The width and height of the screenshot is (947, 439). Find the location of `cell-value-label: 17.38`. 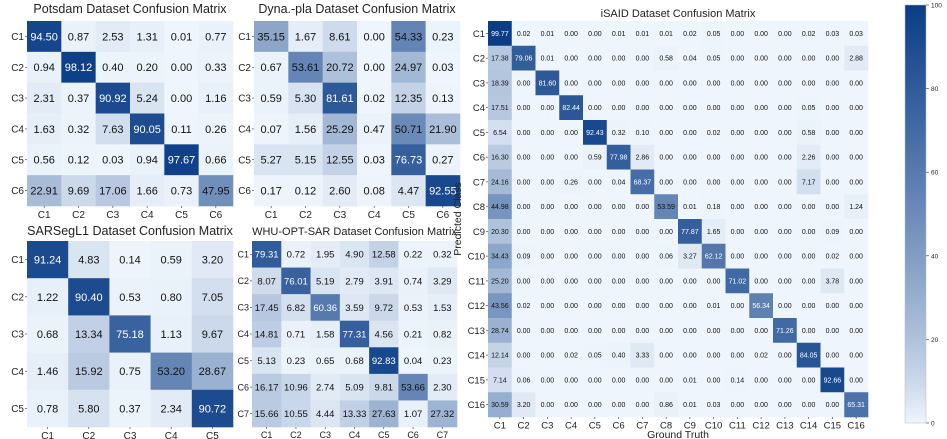

cell-value-label: 17.38 is located at coordinates (500, 59).